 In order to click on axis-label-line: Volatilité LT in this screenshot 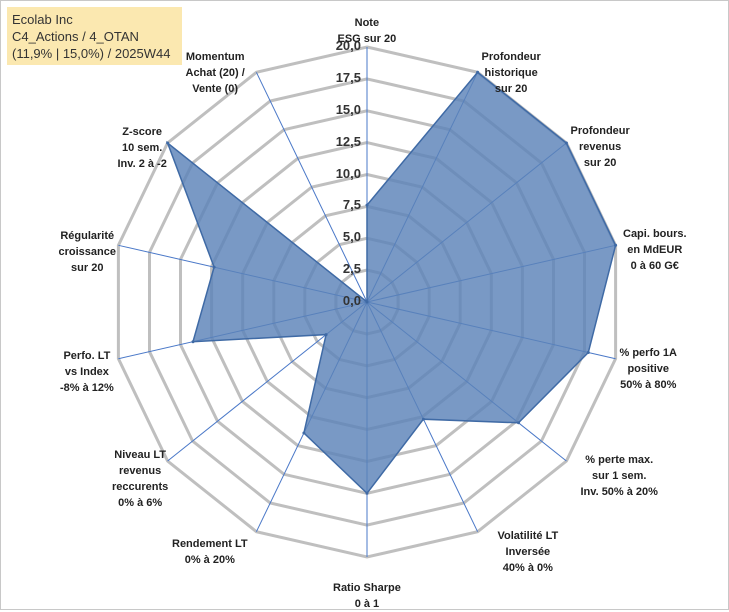, I will do `click(528, 536)`.